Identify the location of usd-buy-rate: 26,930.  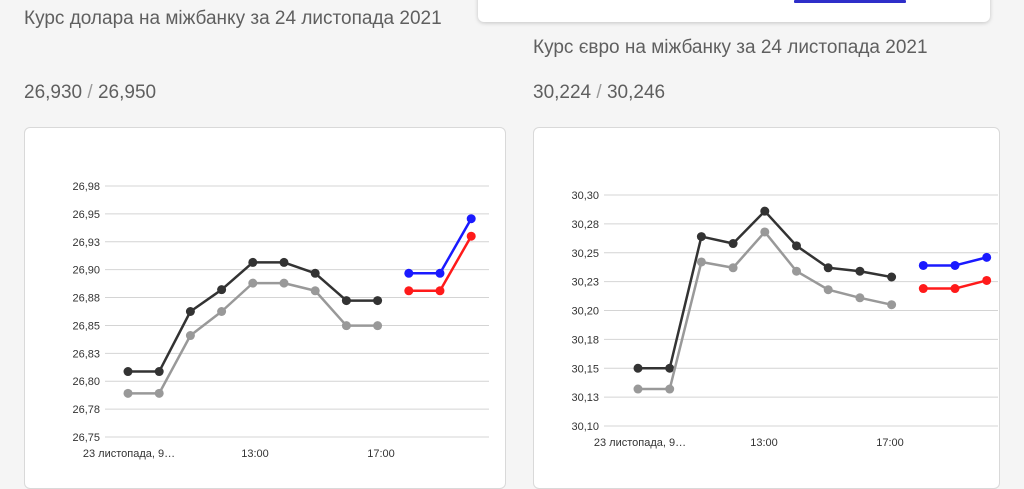
(53, 92).